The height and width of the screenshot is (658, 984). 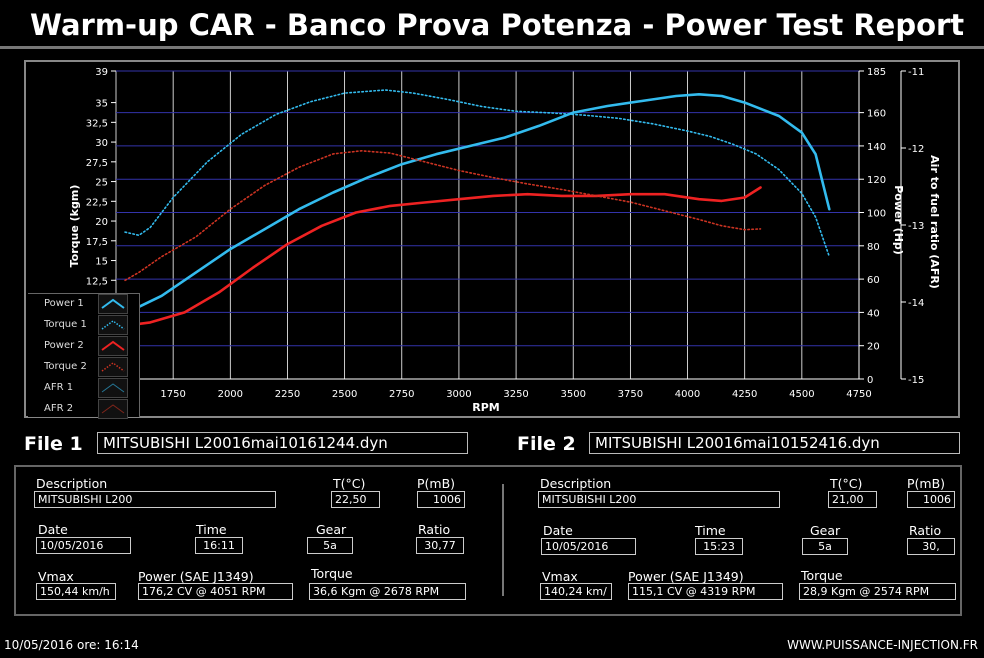 I want to click on torque-tick-label: 22,5, so click(x=97, y=202).